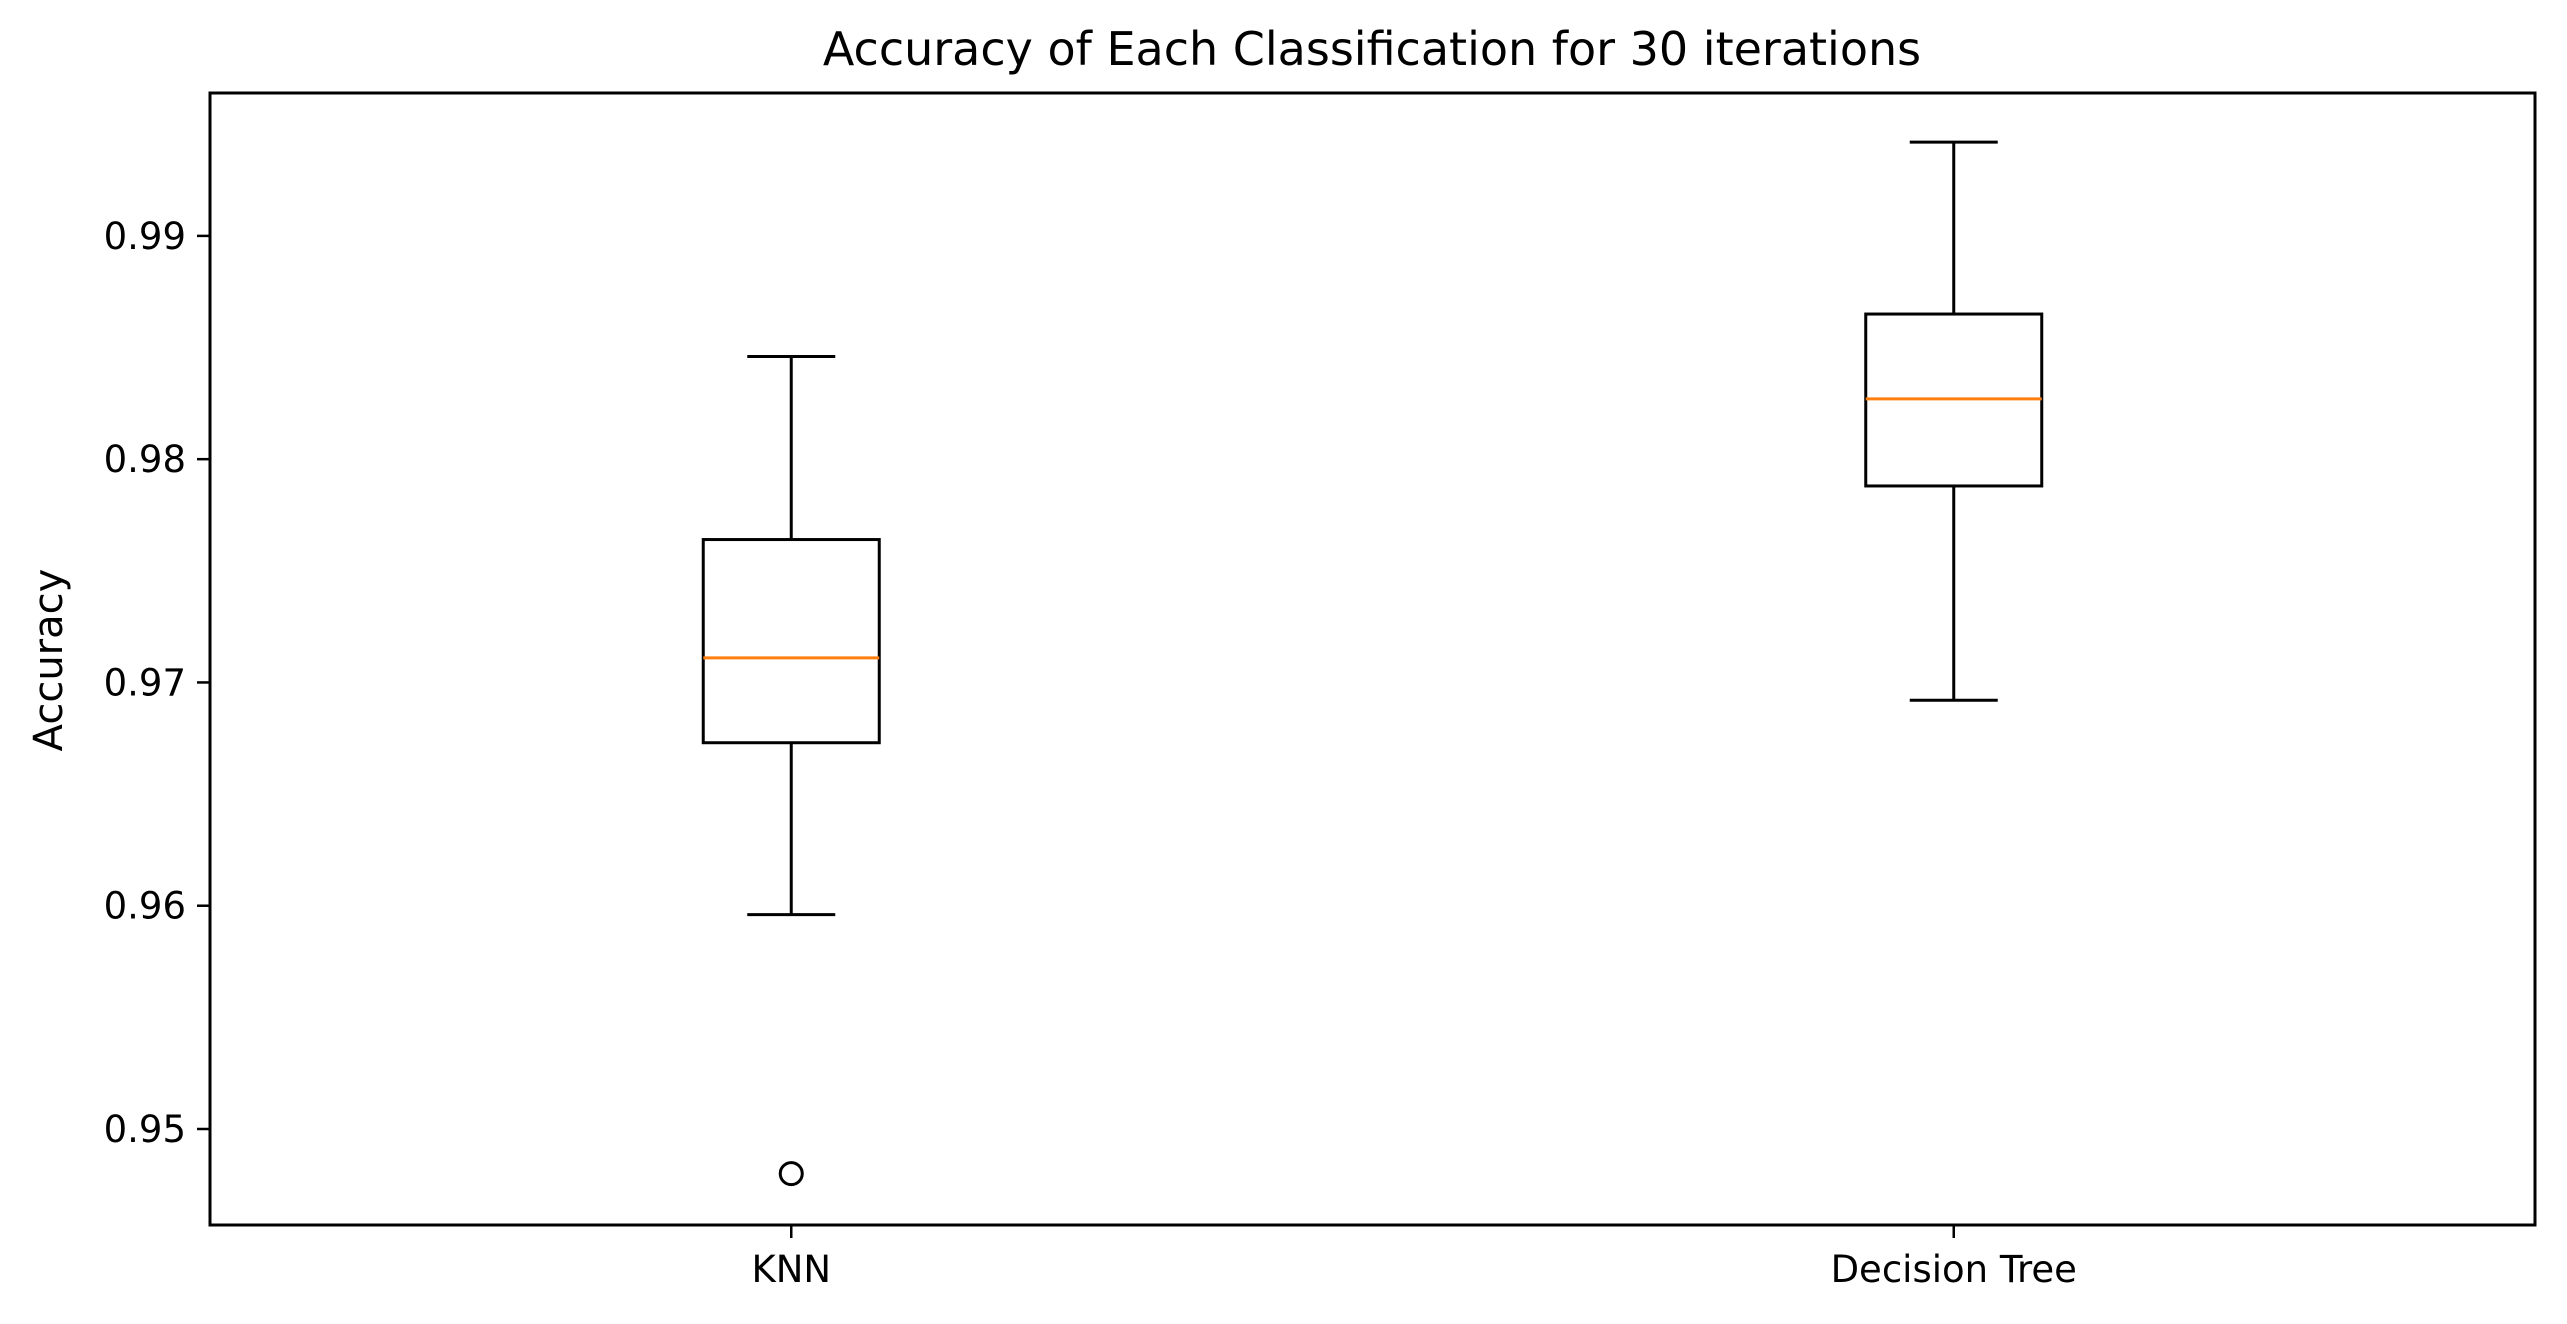 The width and height of the screenshot is (2567, 1324). Describe the element at coordinates (145, 682) in the screenshot. I see `y-tick-label: 0.97` at that location.